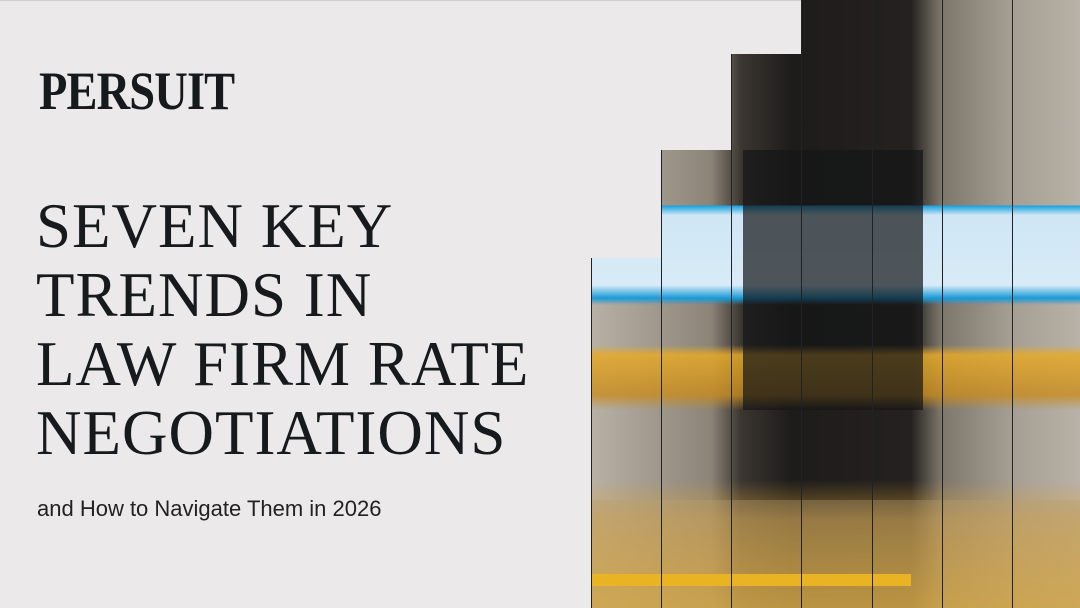  Describe the element at coordinates (835, 554) in the screenshot. I see `sidewalk` at that location.